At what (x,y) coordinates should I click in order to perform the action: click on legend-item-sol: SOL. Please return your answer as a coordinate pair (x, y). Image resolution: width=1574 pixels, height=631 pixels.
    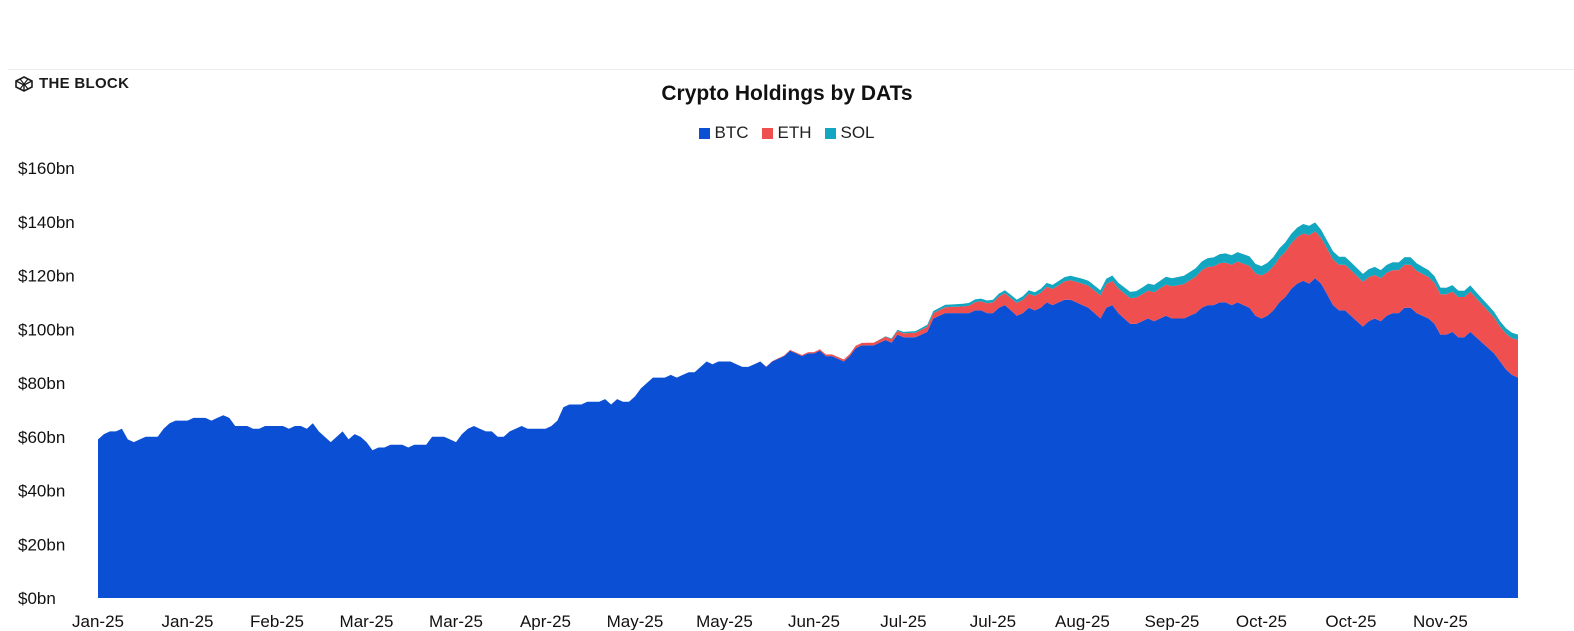
    Looking at the image, I should click on (850, 133).